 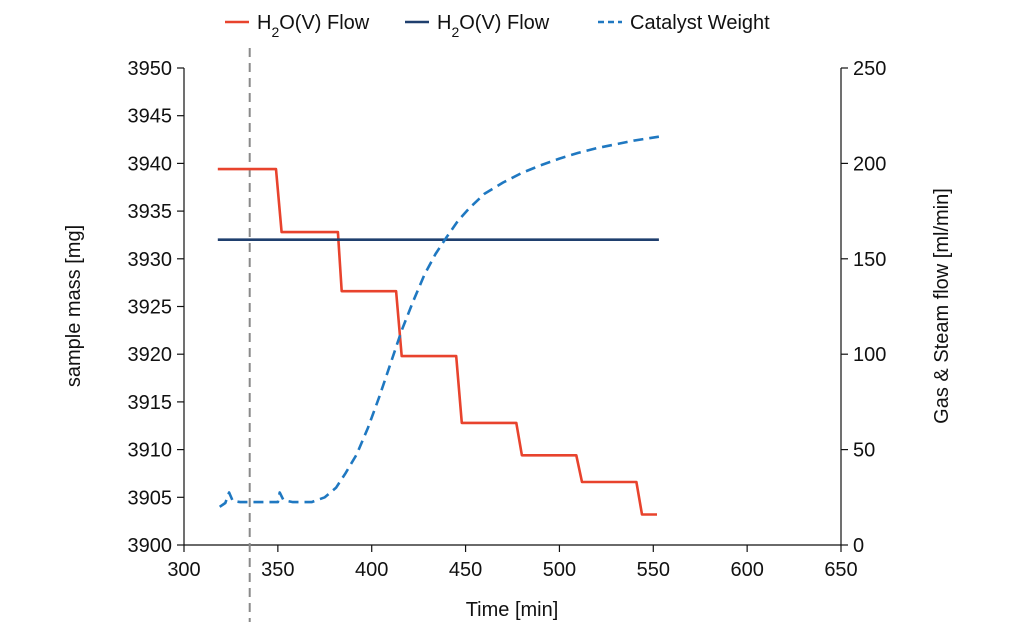 What do you see at coordinates (74, 306) in the screenshot?
I see `y-axis-left-title: sample mass [mg]` at bounding box center [74, 306].